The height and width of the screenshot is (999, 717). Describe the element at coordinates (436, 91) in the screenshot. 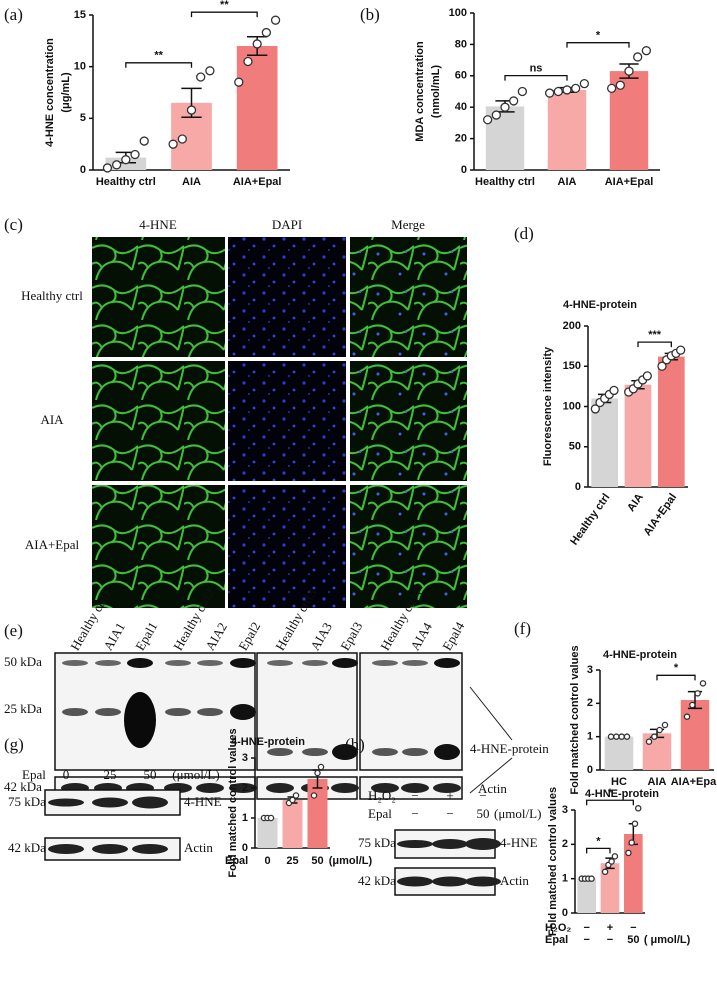

I see `y-axis-label: (nmol/mL)` at that location.